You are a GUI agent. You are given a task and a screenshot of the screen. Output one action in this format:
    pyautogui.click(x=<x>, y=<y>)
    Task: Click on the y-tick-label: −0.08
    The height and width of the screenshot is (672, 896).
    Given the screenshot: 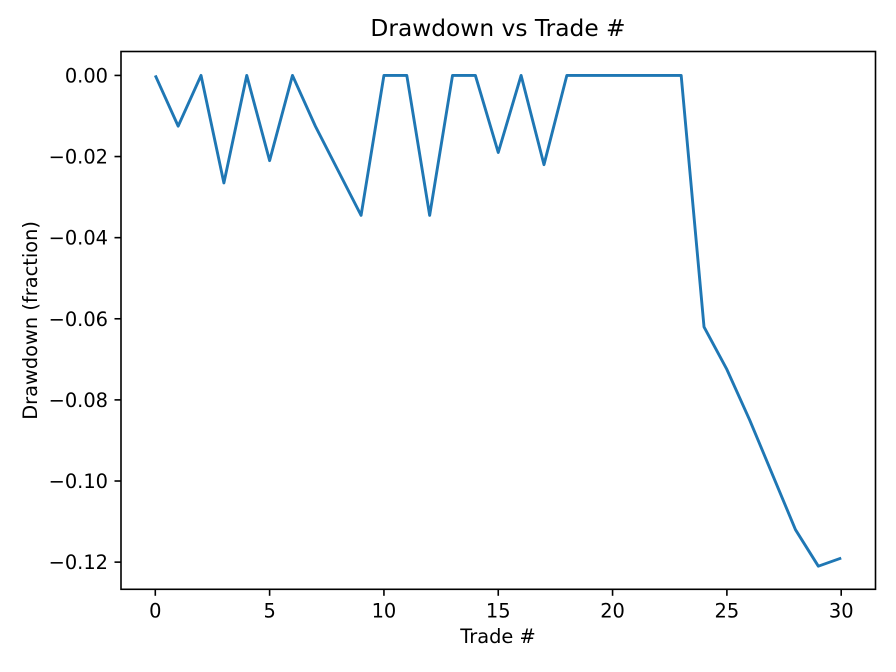 What is the action you would take?
    pyautogui.click(x=78, y=400)
    